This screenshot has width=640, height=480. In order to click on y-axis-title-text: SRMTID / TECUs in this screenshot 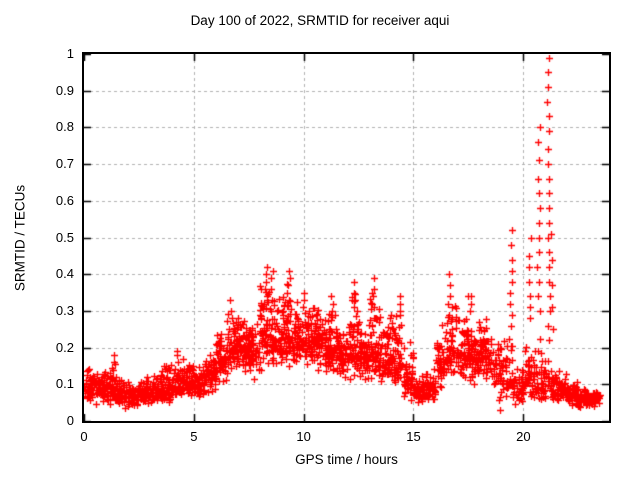, I will do `click(20, 238)`.